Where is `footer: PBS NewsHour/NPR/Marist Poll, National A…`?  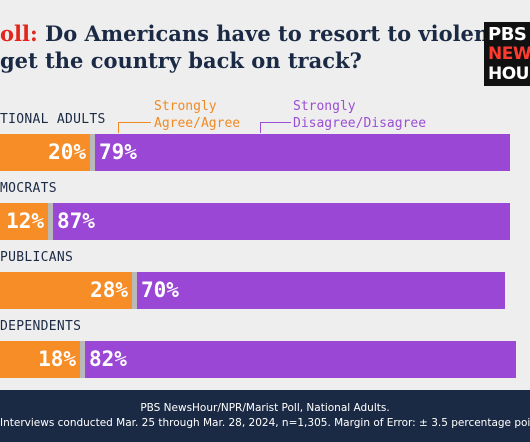 footer: PBS NewsHour/NPR/Marist Poll, National A… is located at coordinates (265, 416).